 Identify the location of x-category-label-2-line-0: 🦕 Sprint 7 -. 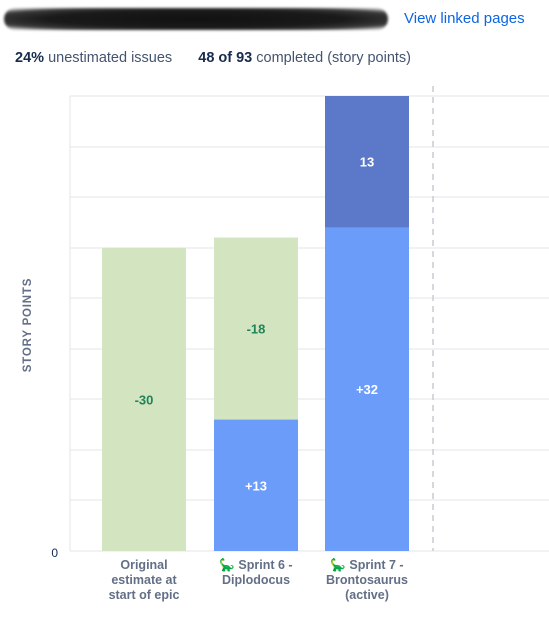
(366, 564).